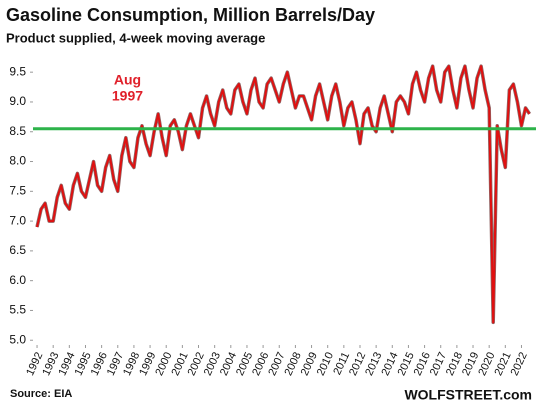 This screenshot has height=415, width=537. Describe the element at coordinates (41, 394) in the screenshot. I see `source: Source: EIA` at that location.